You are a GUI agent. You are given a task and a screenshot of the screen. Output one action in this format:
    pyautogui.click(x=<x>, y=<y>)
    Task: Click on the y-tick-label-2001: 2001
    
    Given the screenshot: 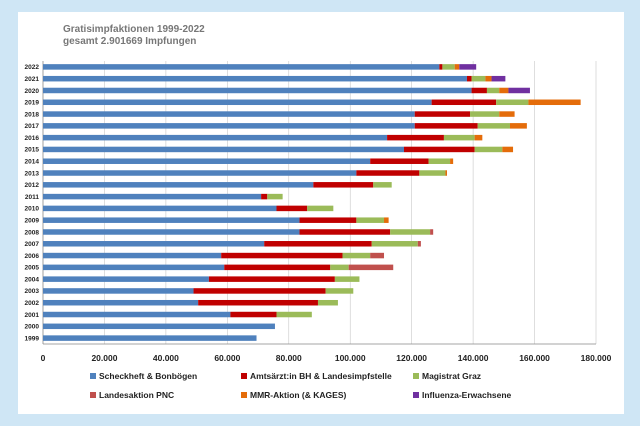 What is the action you would take?
    pyautogui.click(x=32, y=315)
    